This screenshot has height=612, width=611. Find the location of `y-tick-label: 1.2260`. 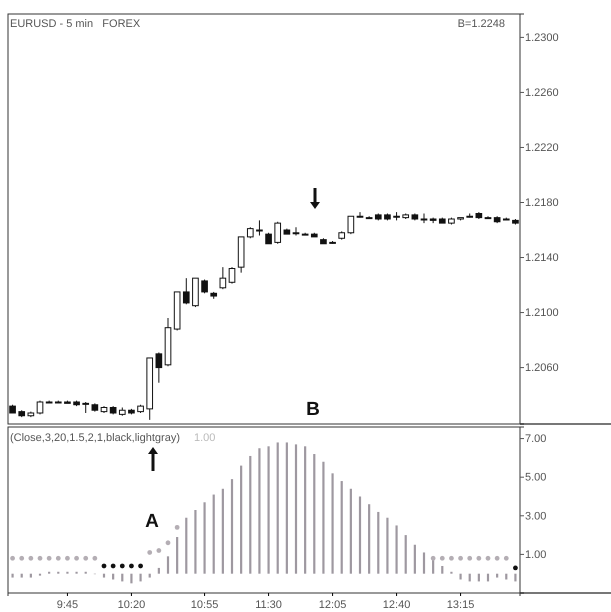

y-tick-label: 1.2260 is located at coordinates (542, 92).